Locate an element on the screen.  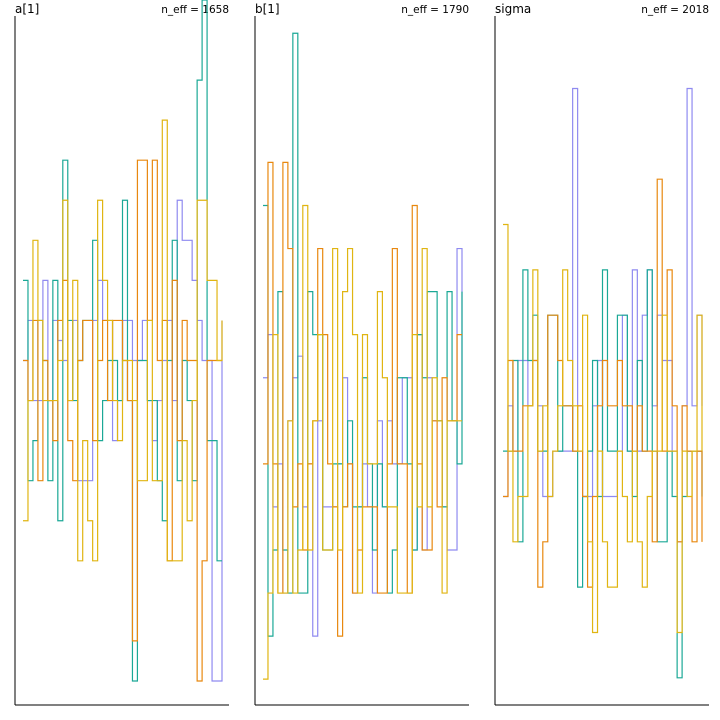
n-eff-label: n_eff = 1658 is located at coordinates (195, 10).